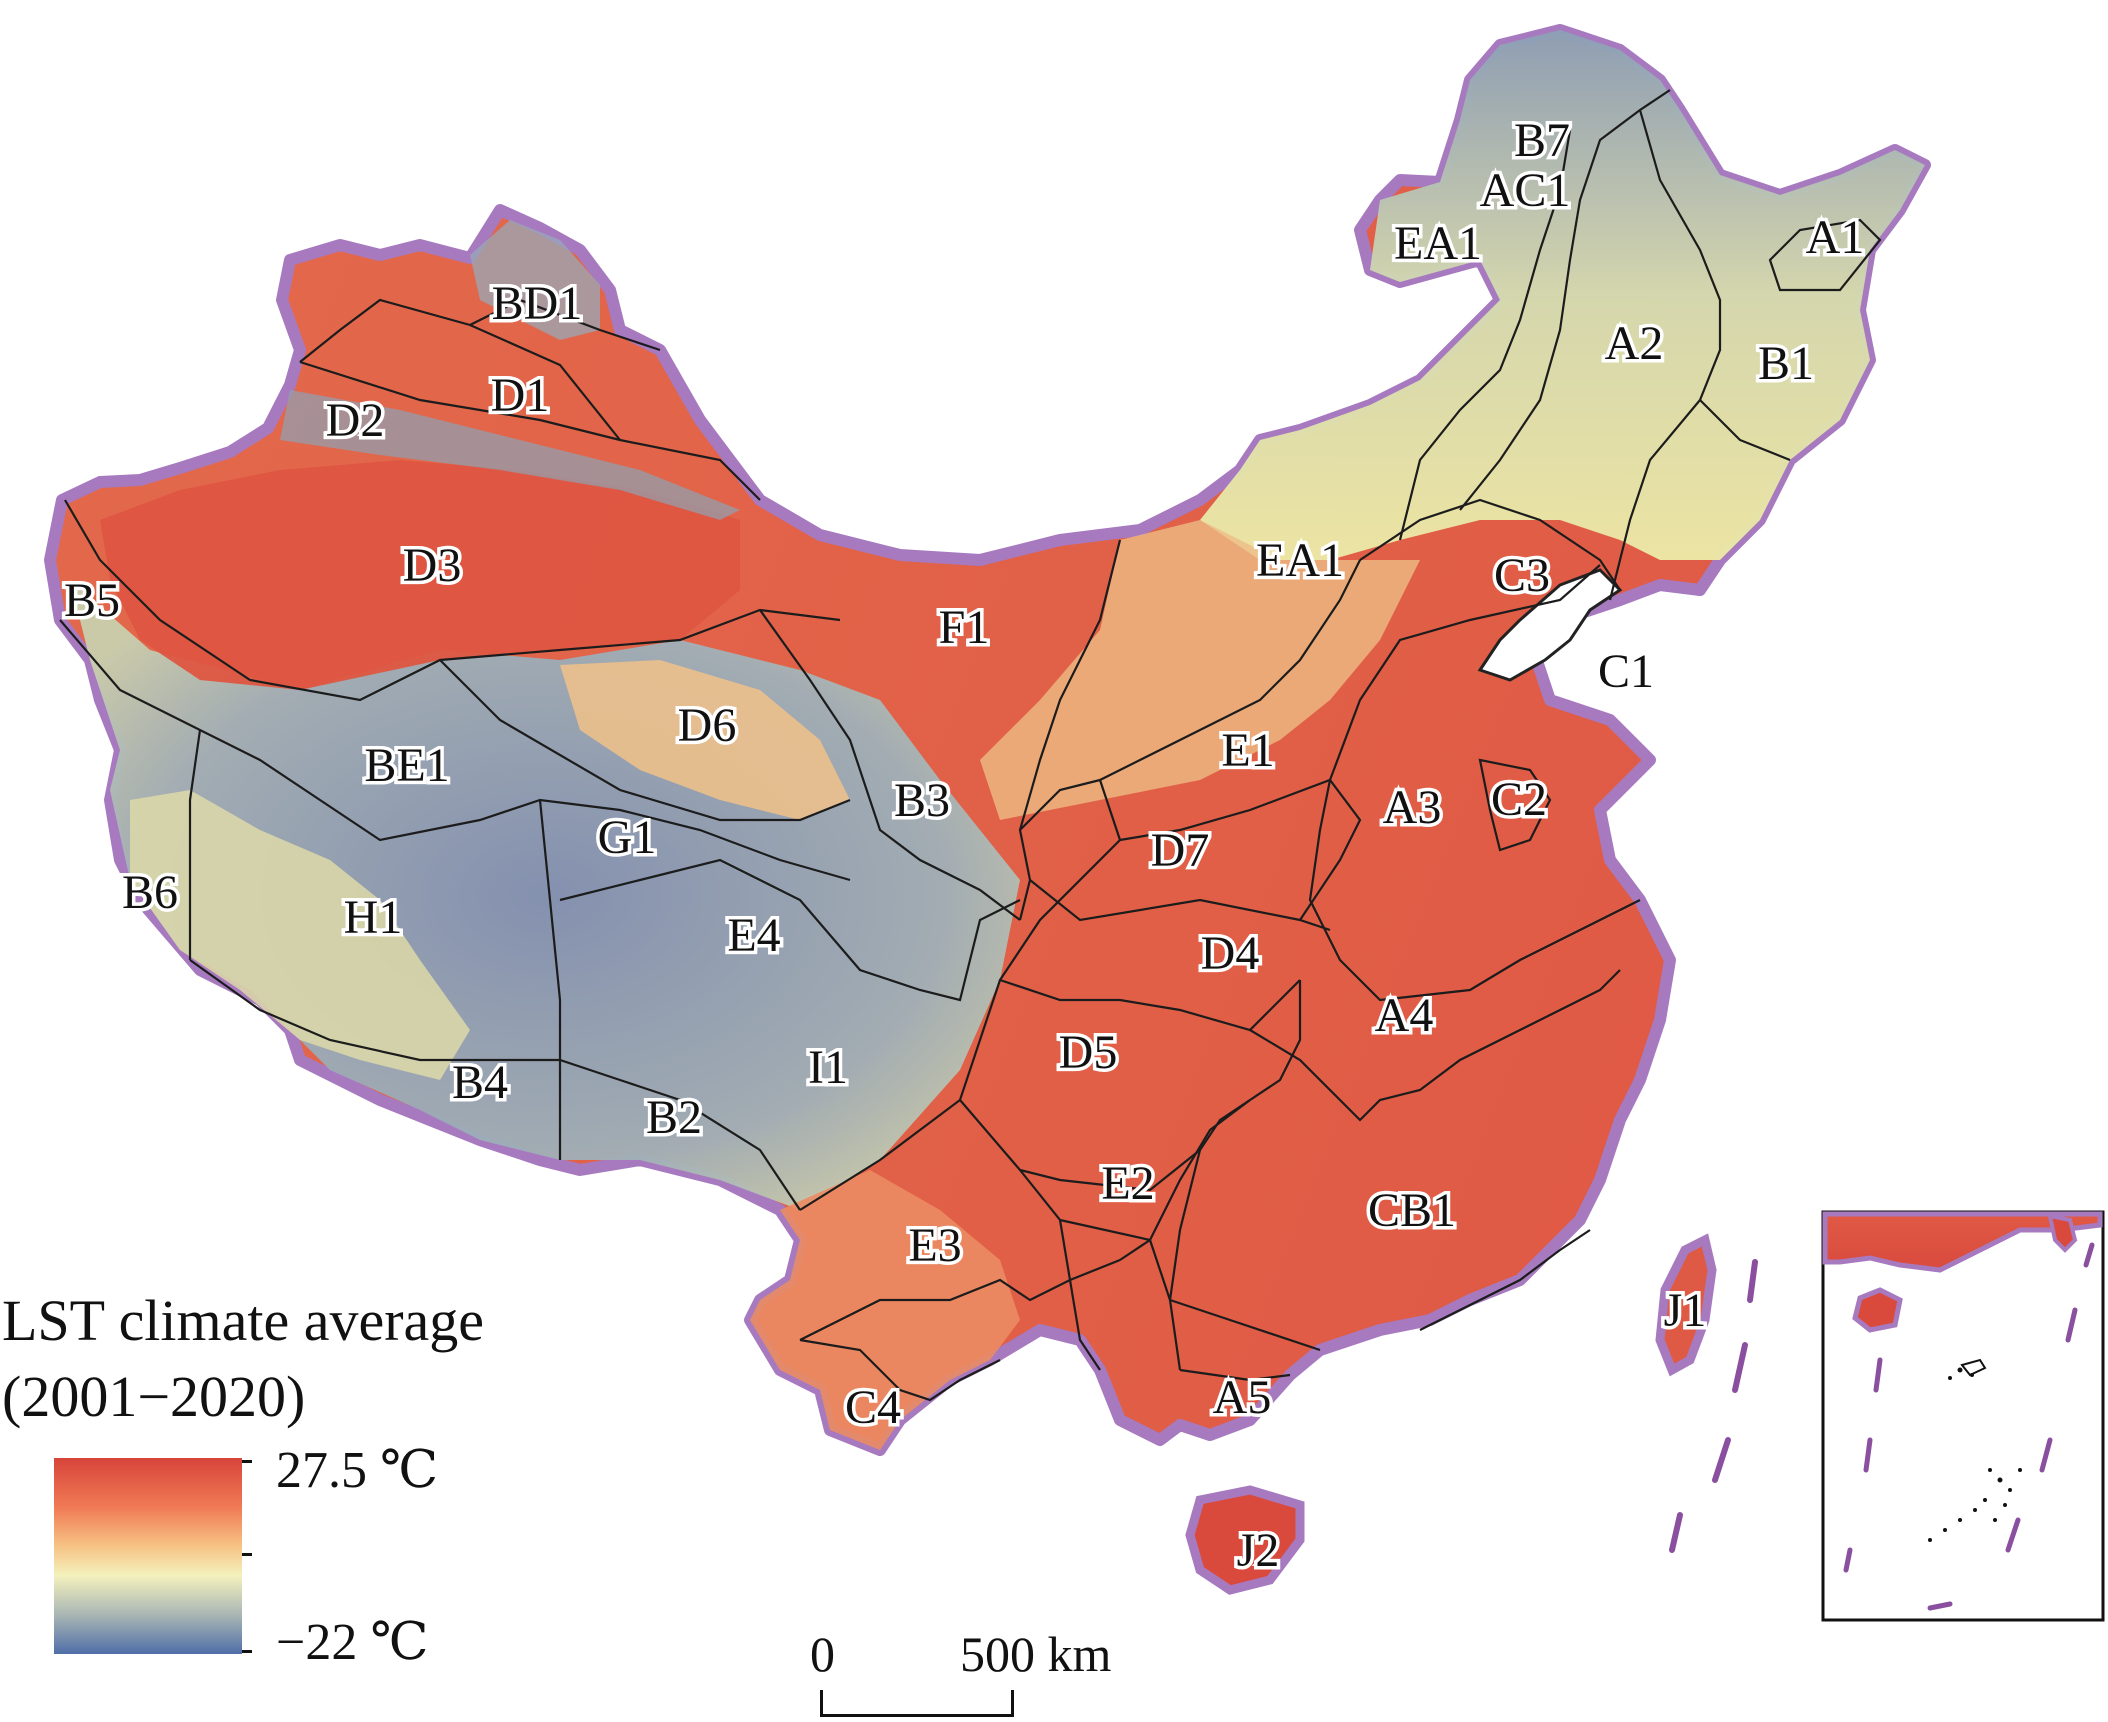 The image size is (2108, 1722). What do you see at coordinates (243, 1320) in the screenshot?
I see `legend-title-line1: LST climate average` at bounding box center [243, 1320].